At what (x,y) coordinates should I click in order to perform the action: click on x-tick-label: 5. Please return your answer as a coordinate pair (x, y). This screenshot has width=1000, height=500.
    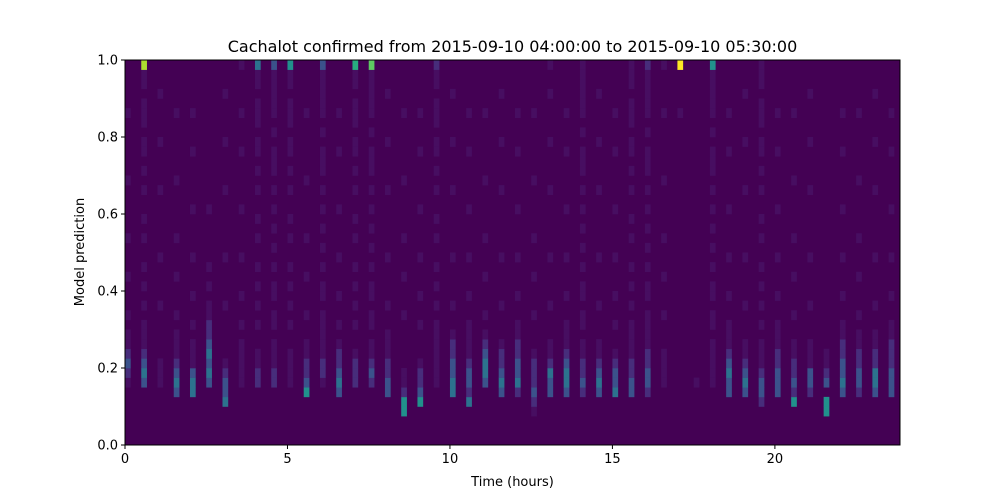
    Looking at the image, I should click on (287, 459).